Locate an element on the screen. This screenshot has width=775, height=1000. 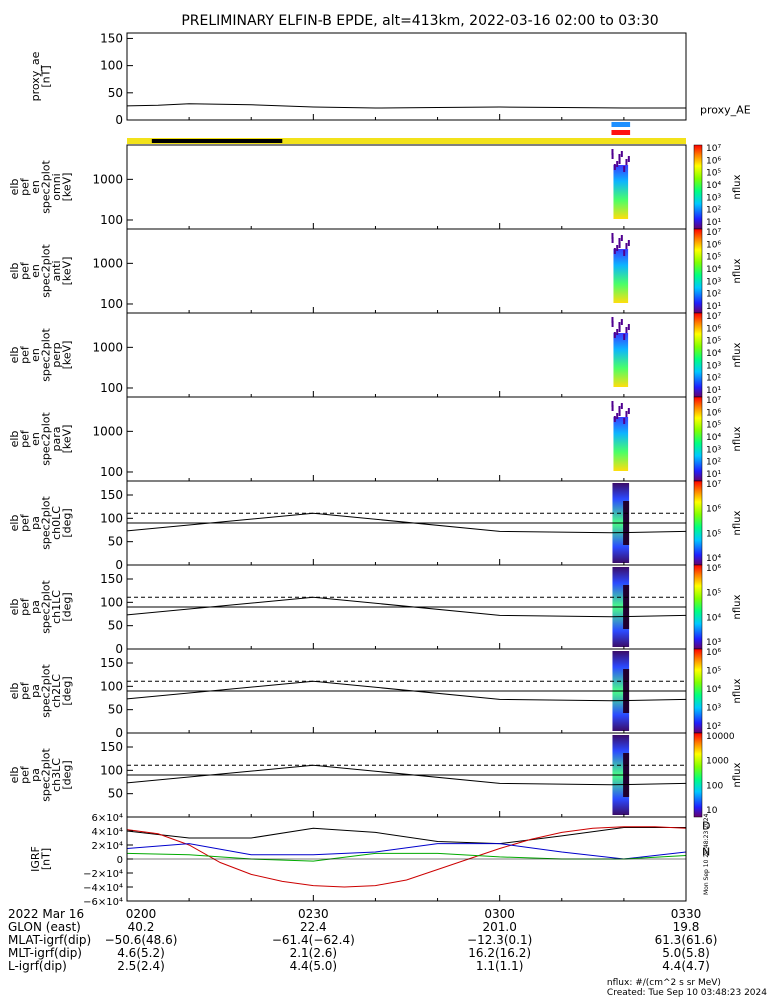
y-tick-label: 0 is located at coordinates (119, 565).